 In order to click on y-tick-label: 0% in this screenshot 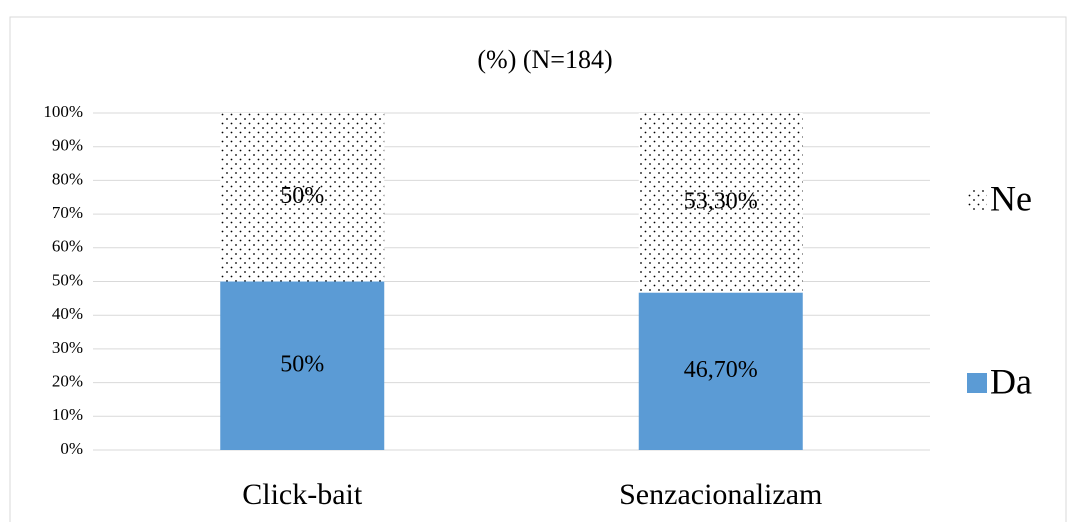, I will do `click(71, 448)`.